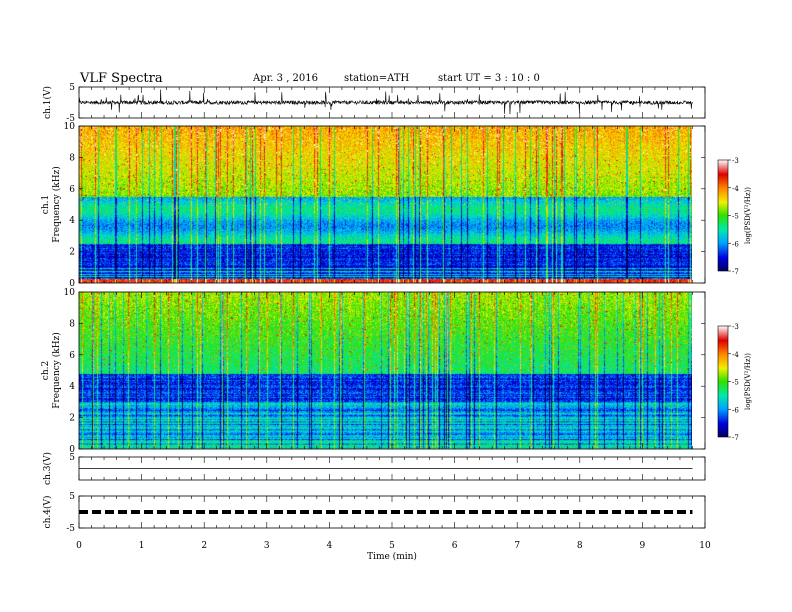 The height and width of the screenshot is (612, 792). I want to click on chart-title: VLF Spectra, so click(121, 78).